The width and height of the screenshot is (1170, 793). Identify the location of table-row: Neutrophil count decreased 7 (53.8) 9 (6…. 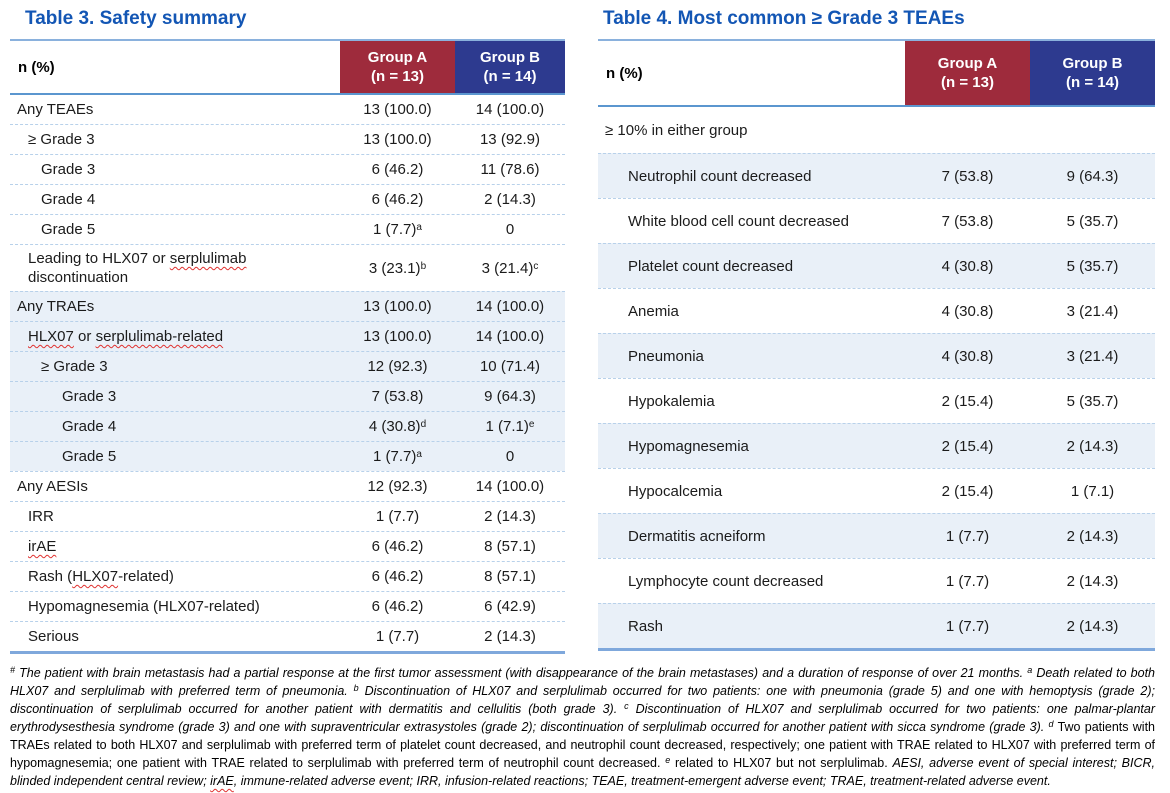
(876, 175).